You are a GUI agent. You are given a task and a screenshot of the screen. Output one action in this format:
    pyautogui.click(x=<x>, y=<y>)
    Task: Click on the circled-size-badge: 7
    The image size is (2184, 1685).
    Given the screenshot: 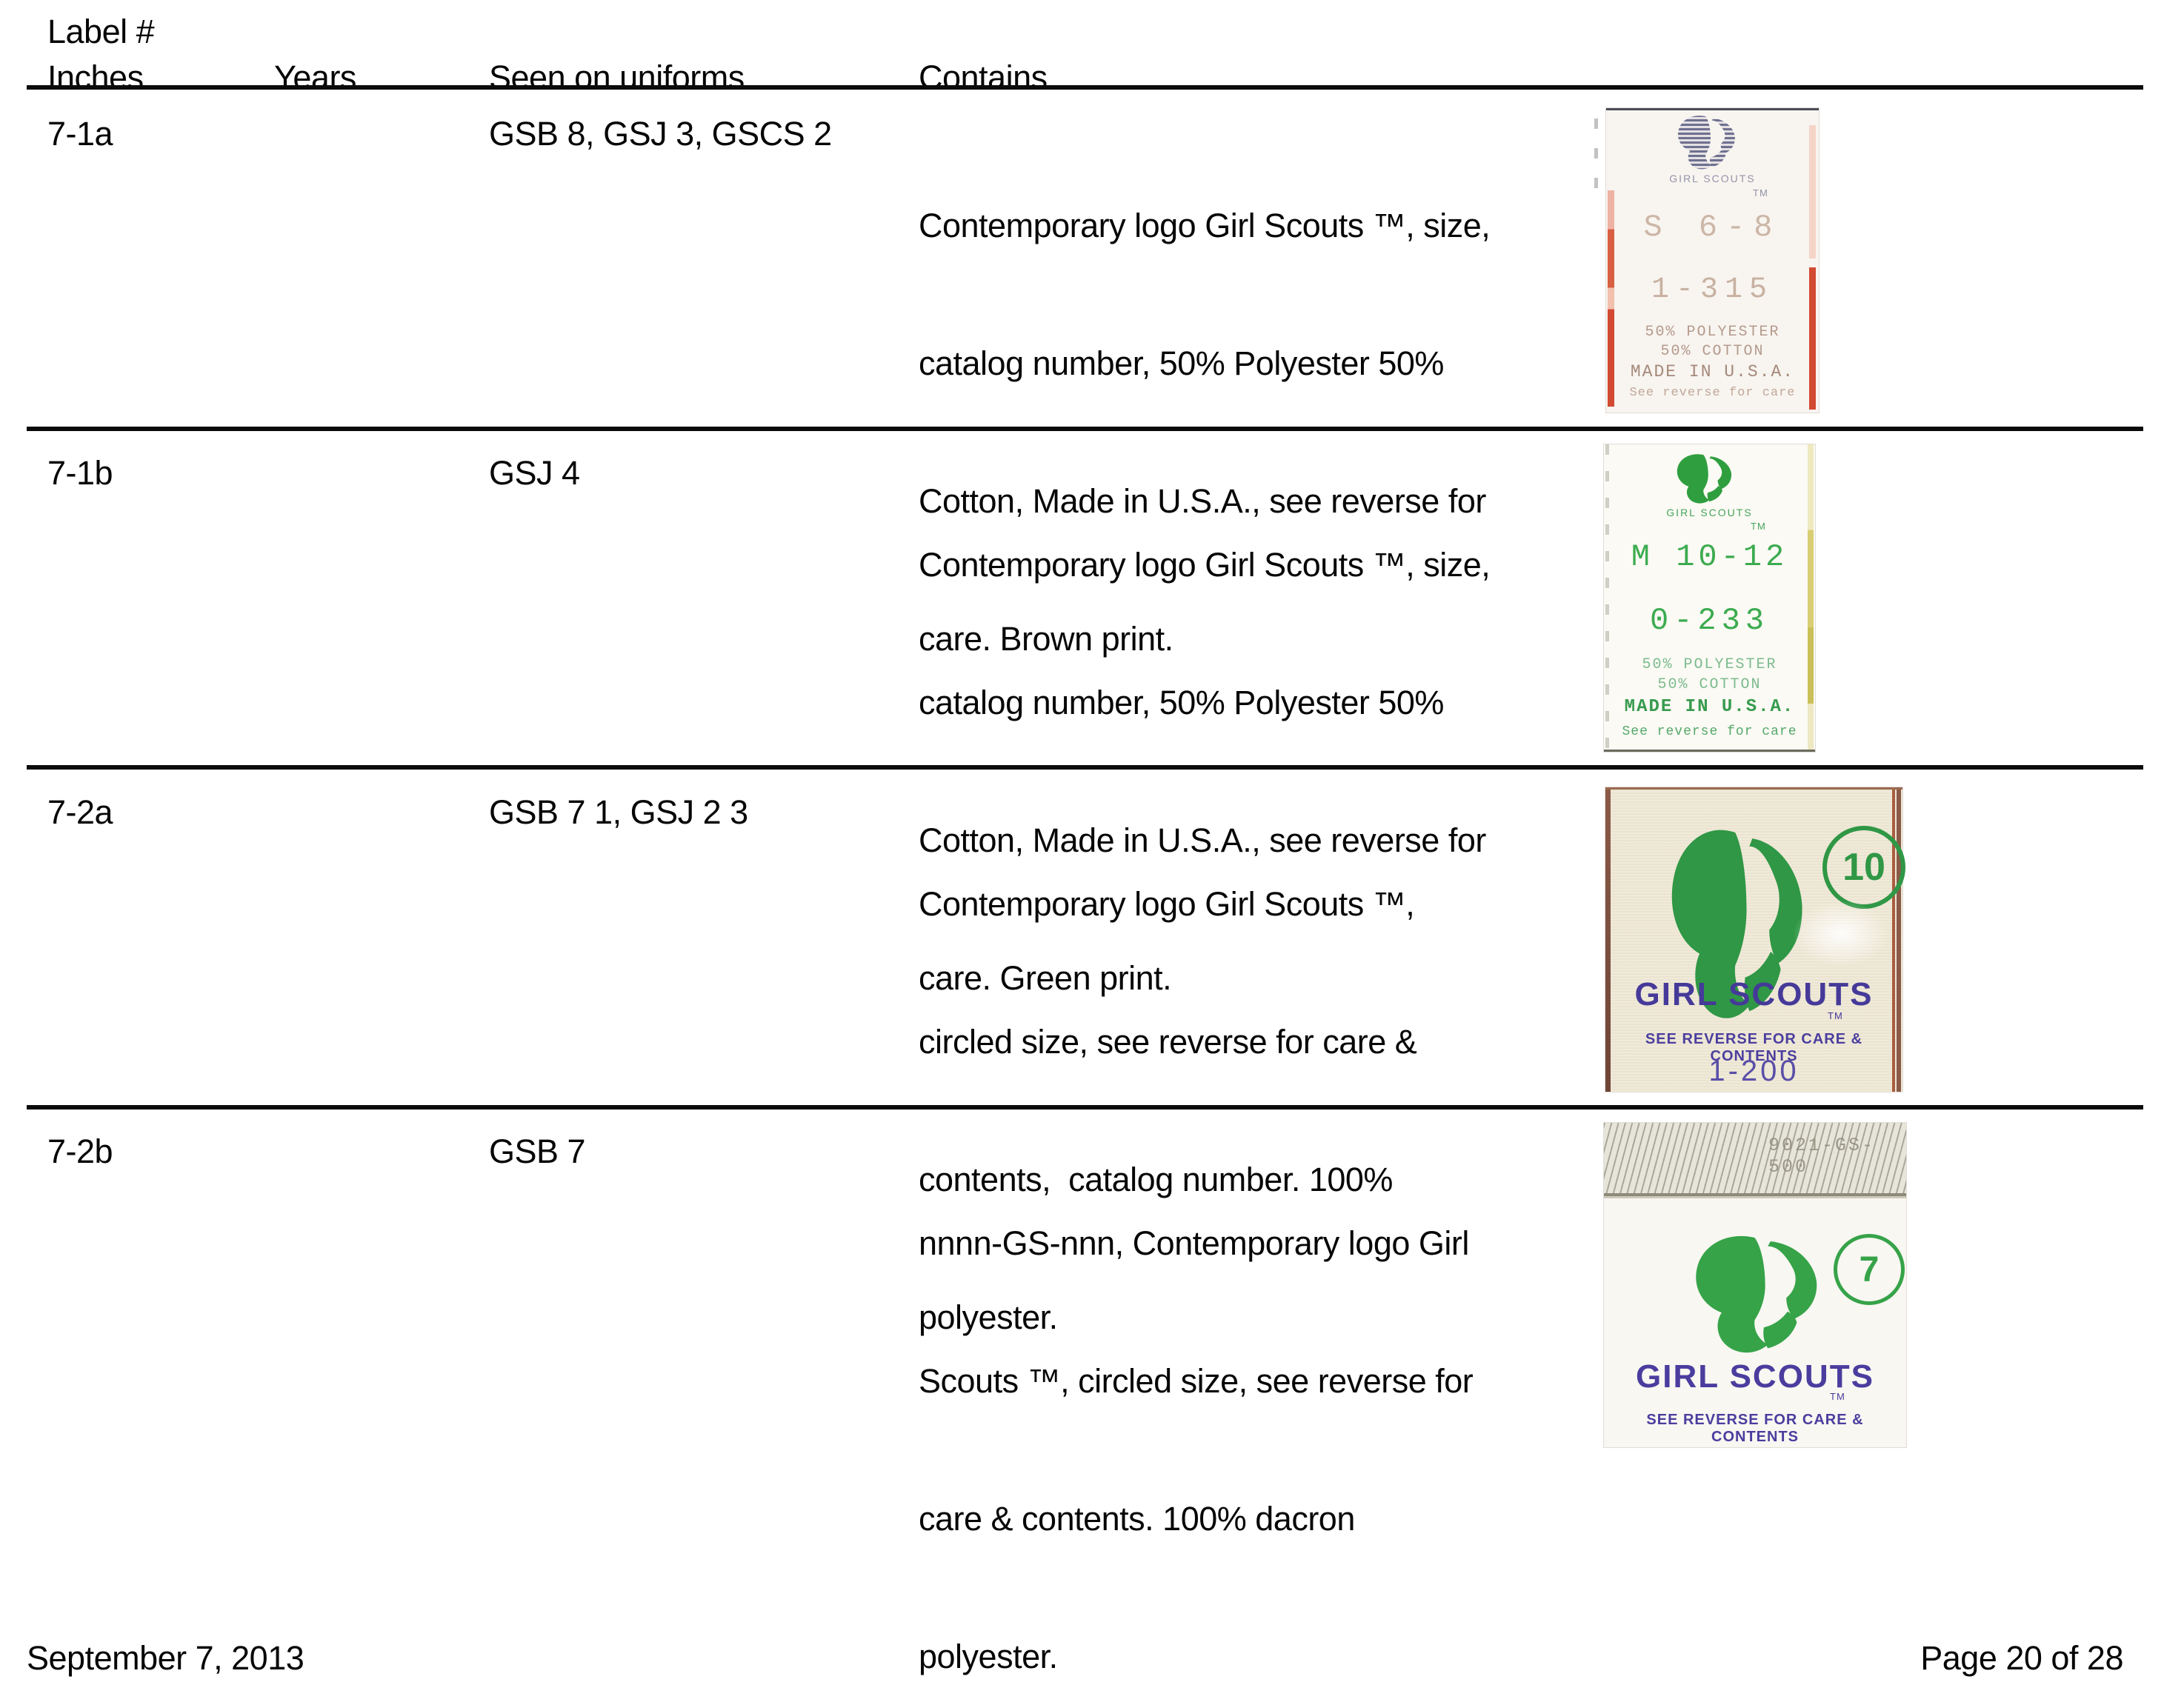 What is the action you would take?
    pyautogui.click(x=1869, y=1270)
    